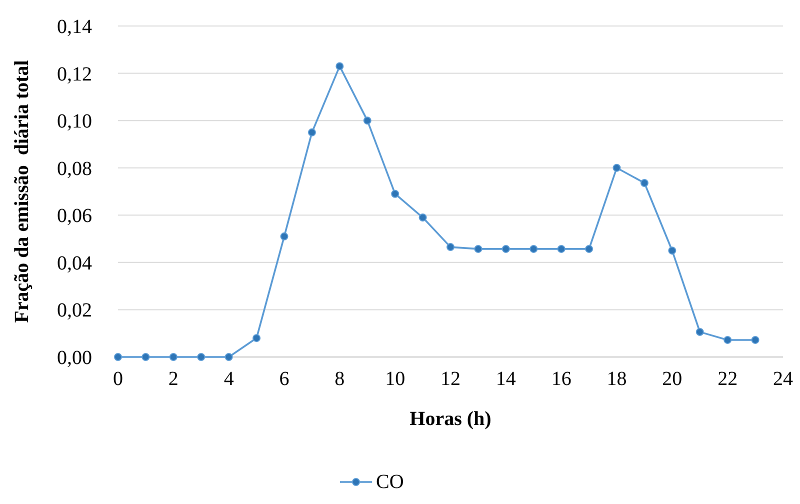  Describe the element at coordinates (451, 419) in the screenshot. I see `x-axis-title: Horas (h)` at that location.